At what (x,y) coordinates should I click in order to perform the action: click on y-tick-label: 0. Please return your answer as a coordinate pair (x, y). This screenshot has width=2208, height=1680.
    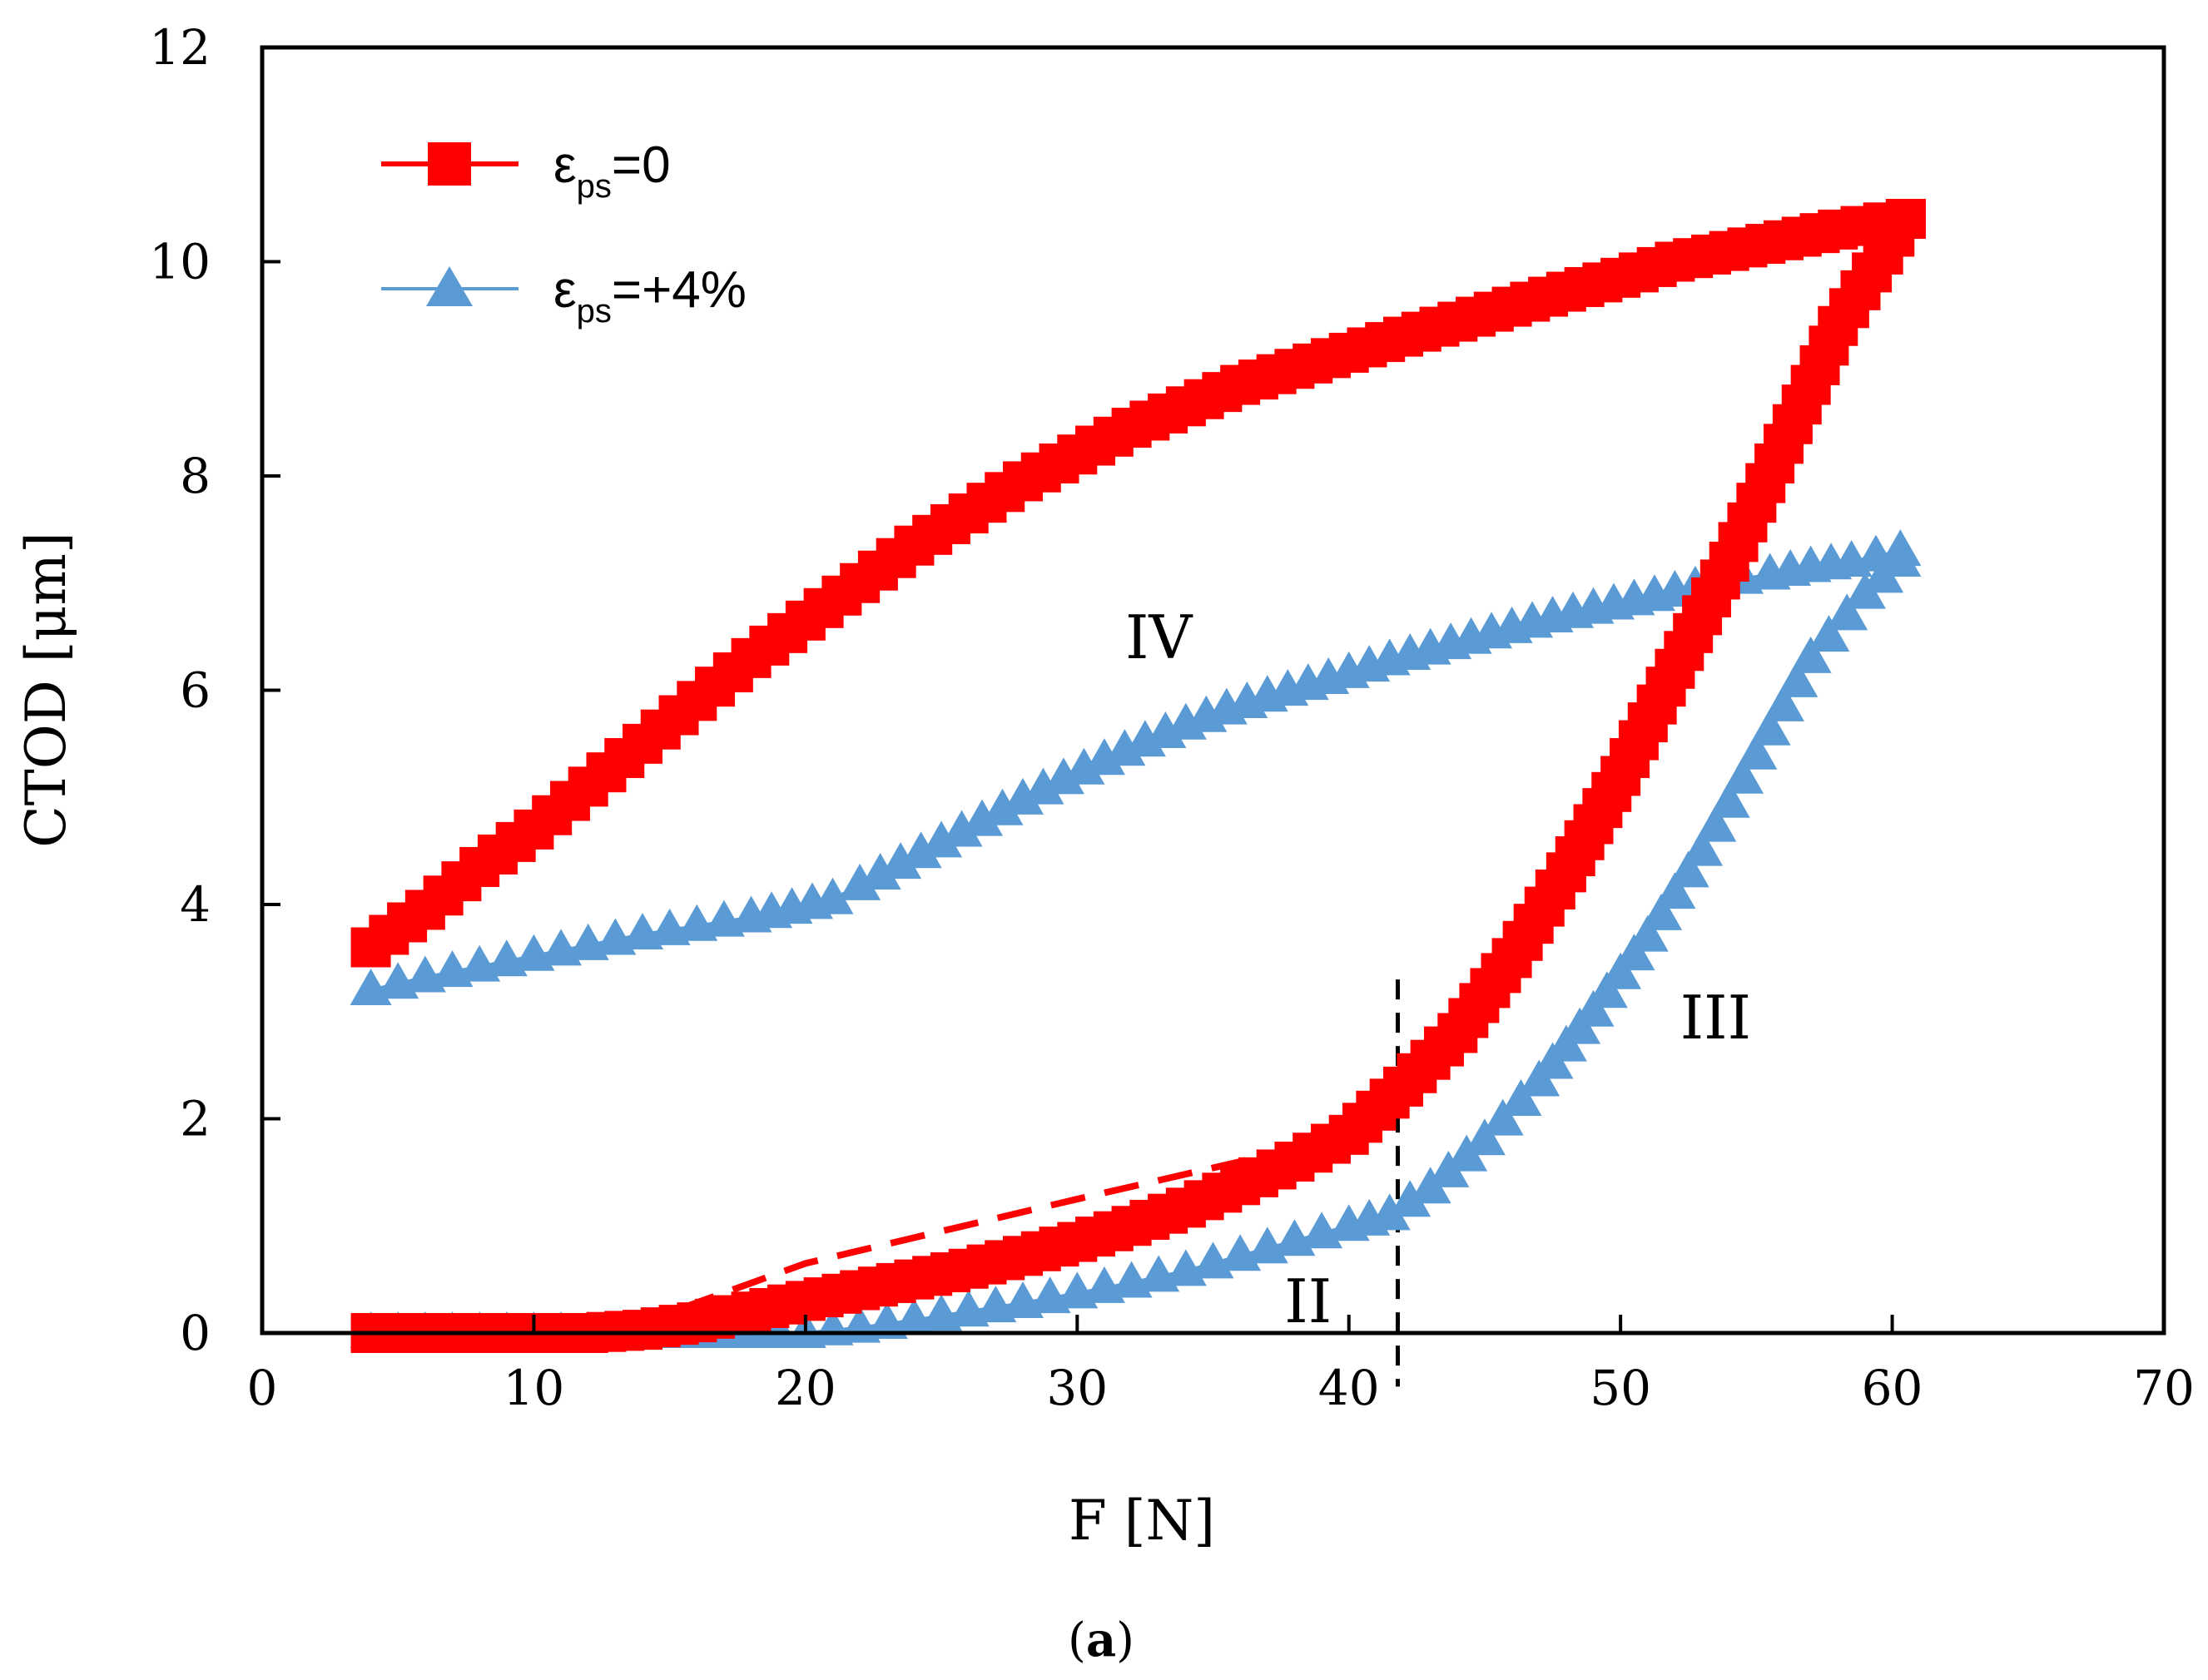
    Looking at the image, I should click on (195, 1333).